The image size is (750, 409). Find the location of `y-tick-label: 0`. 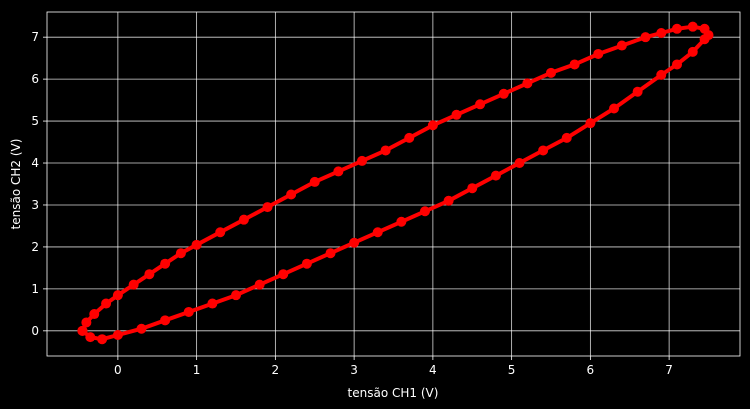

y-tick-label: 0 is located at coordinates (35, 331).